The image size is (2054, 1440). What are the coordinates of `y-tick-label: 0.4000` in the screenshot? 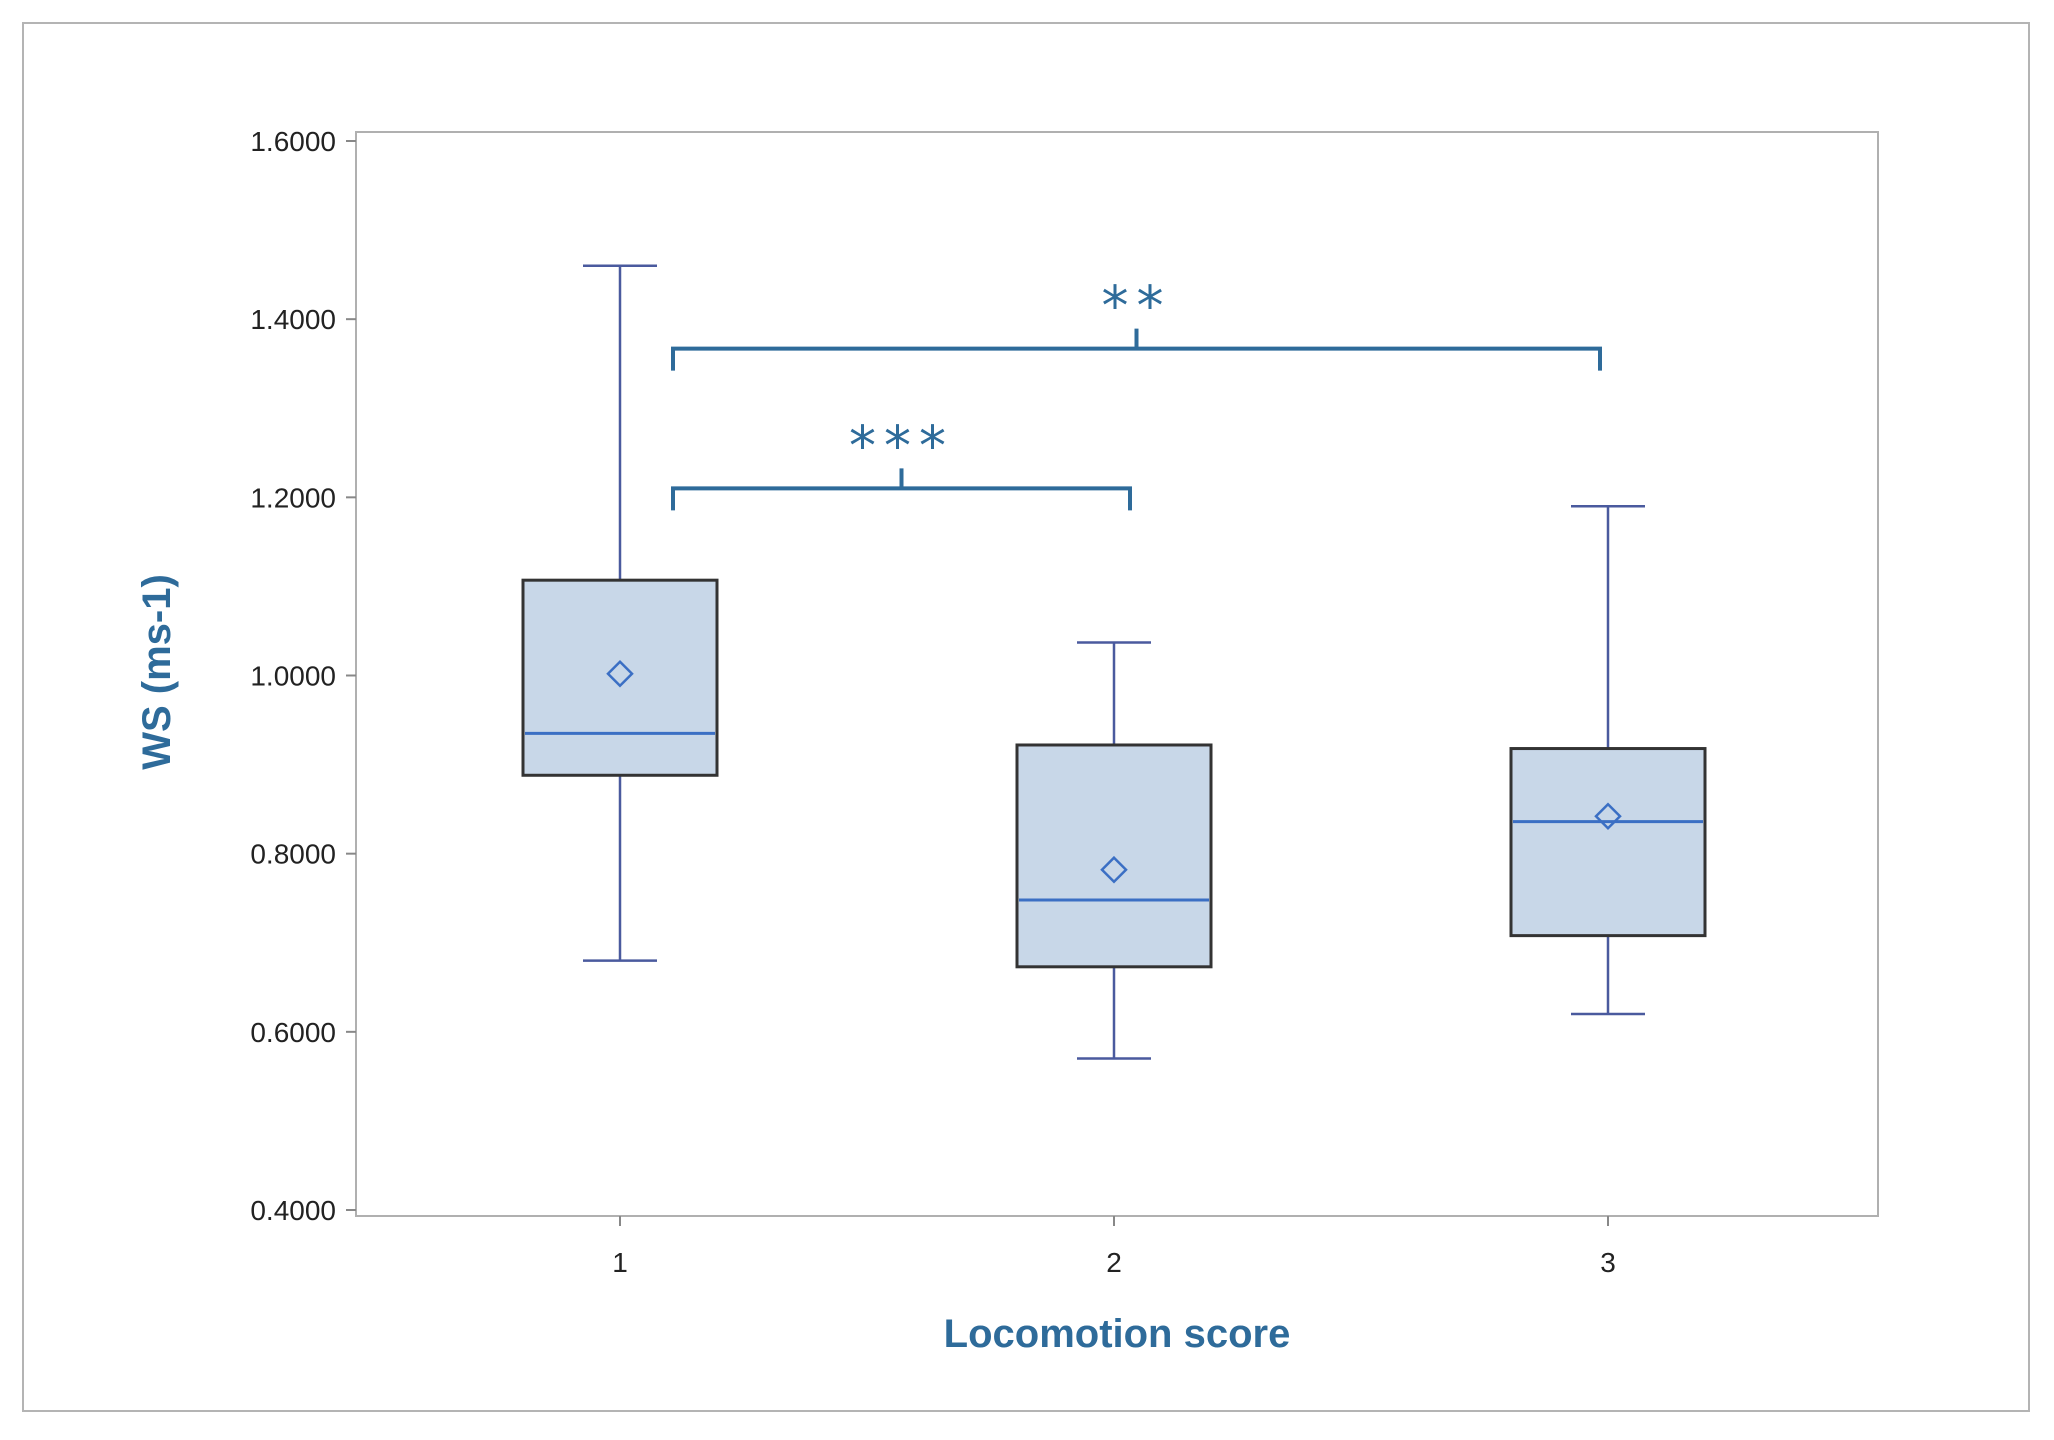 It's located at (293, 1210).